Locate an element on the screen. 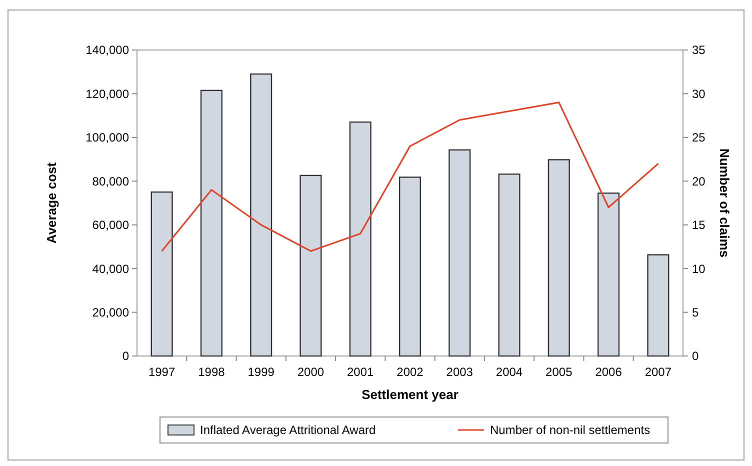 The image size is (752, 466). x-tick-label: 2007 is located at coordinates (658, 372).